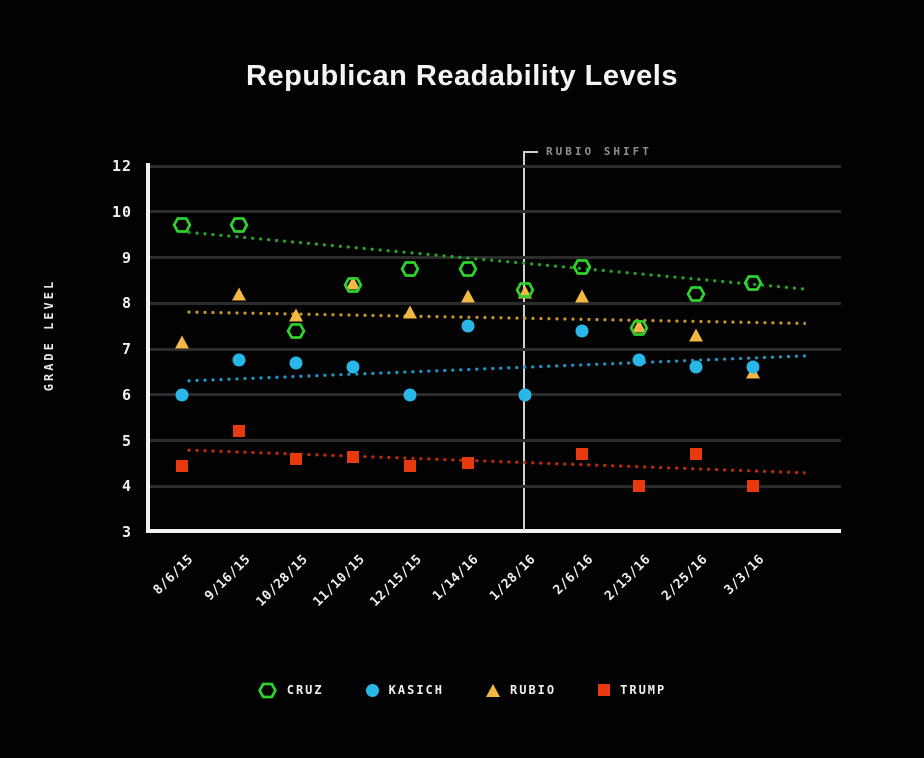 The height and width of the screenshot is (758, 924). What do you see at coordinates (416, 690) in the screenshot?
I see `legend-label-kasich: KASICH` at bounding box center [416, 690].